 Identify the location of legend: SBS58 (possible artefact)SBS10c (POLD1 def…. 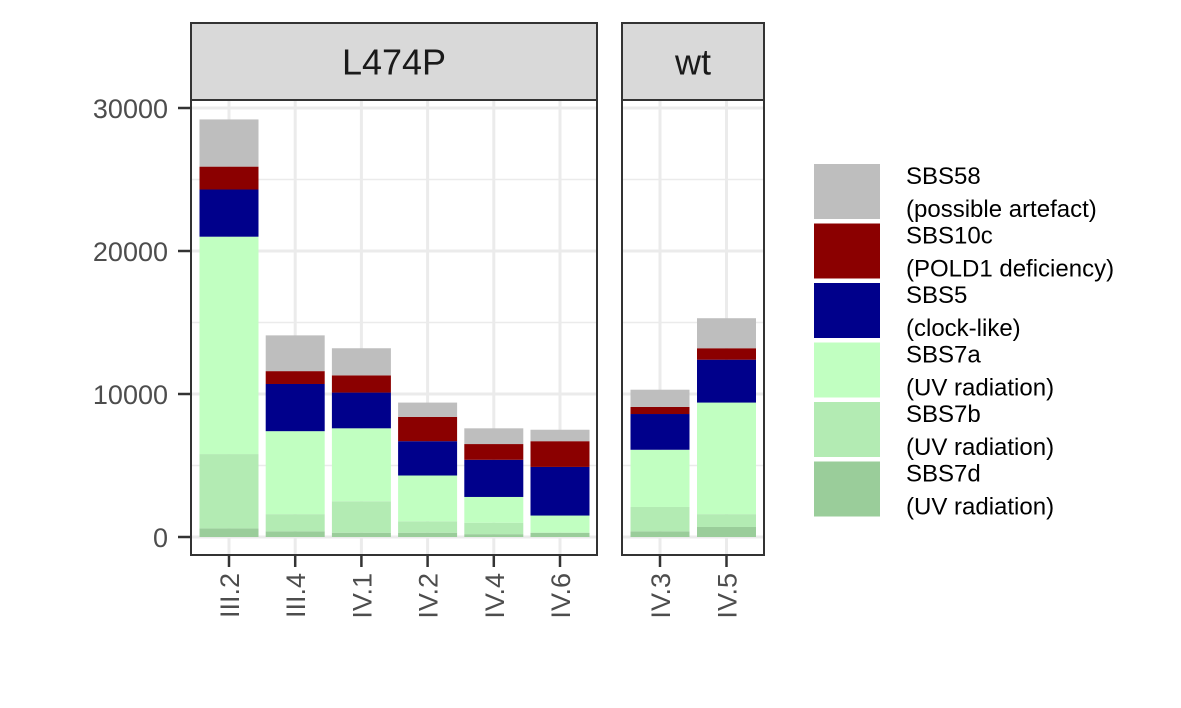
(964, 342).